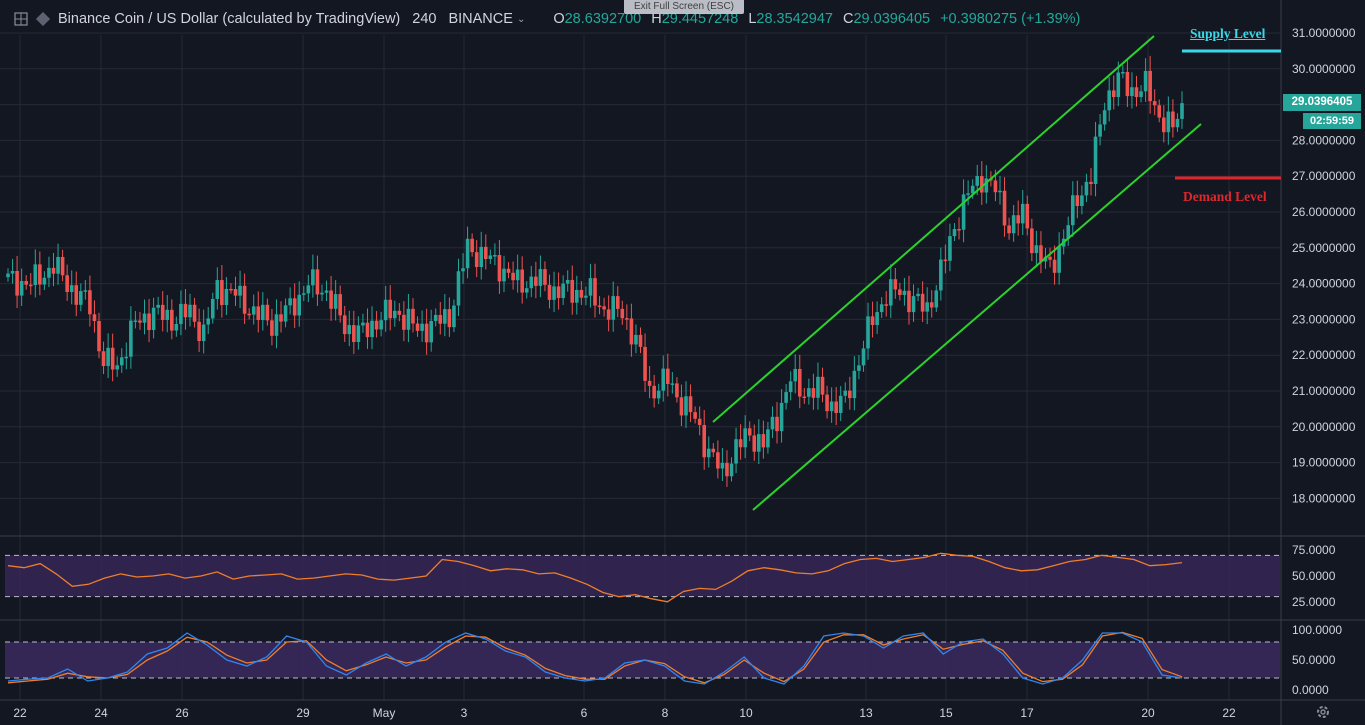 The width and height of the screenshot is (1365, 725). What do you see at coordinates (1314, 602) in the screenshot?
I see `rsi-tick-label: 25.0000` at bounding box center [1314, 602].